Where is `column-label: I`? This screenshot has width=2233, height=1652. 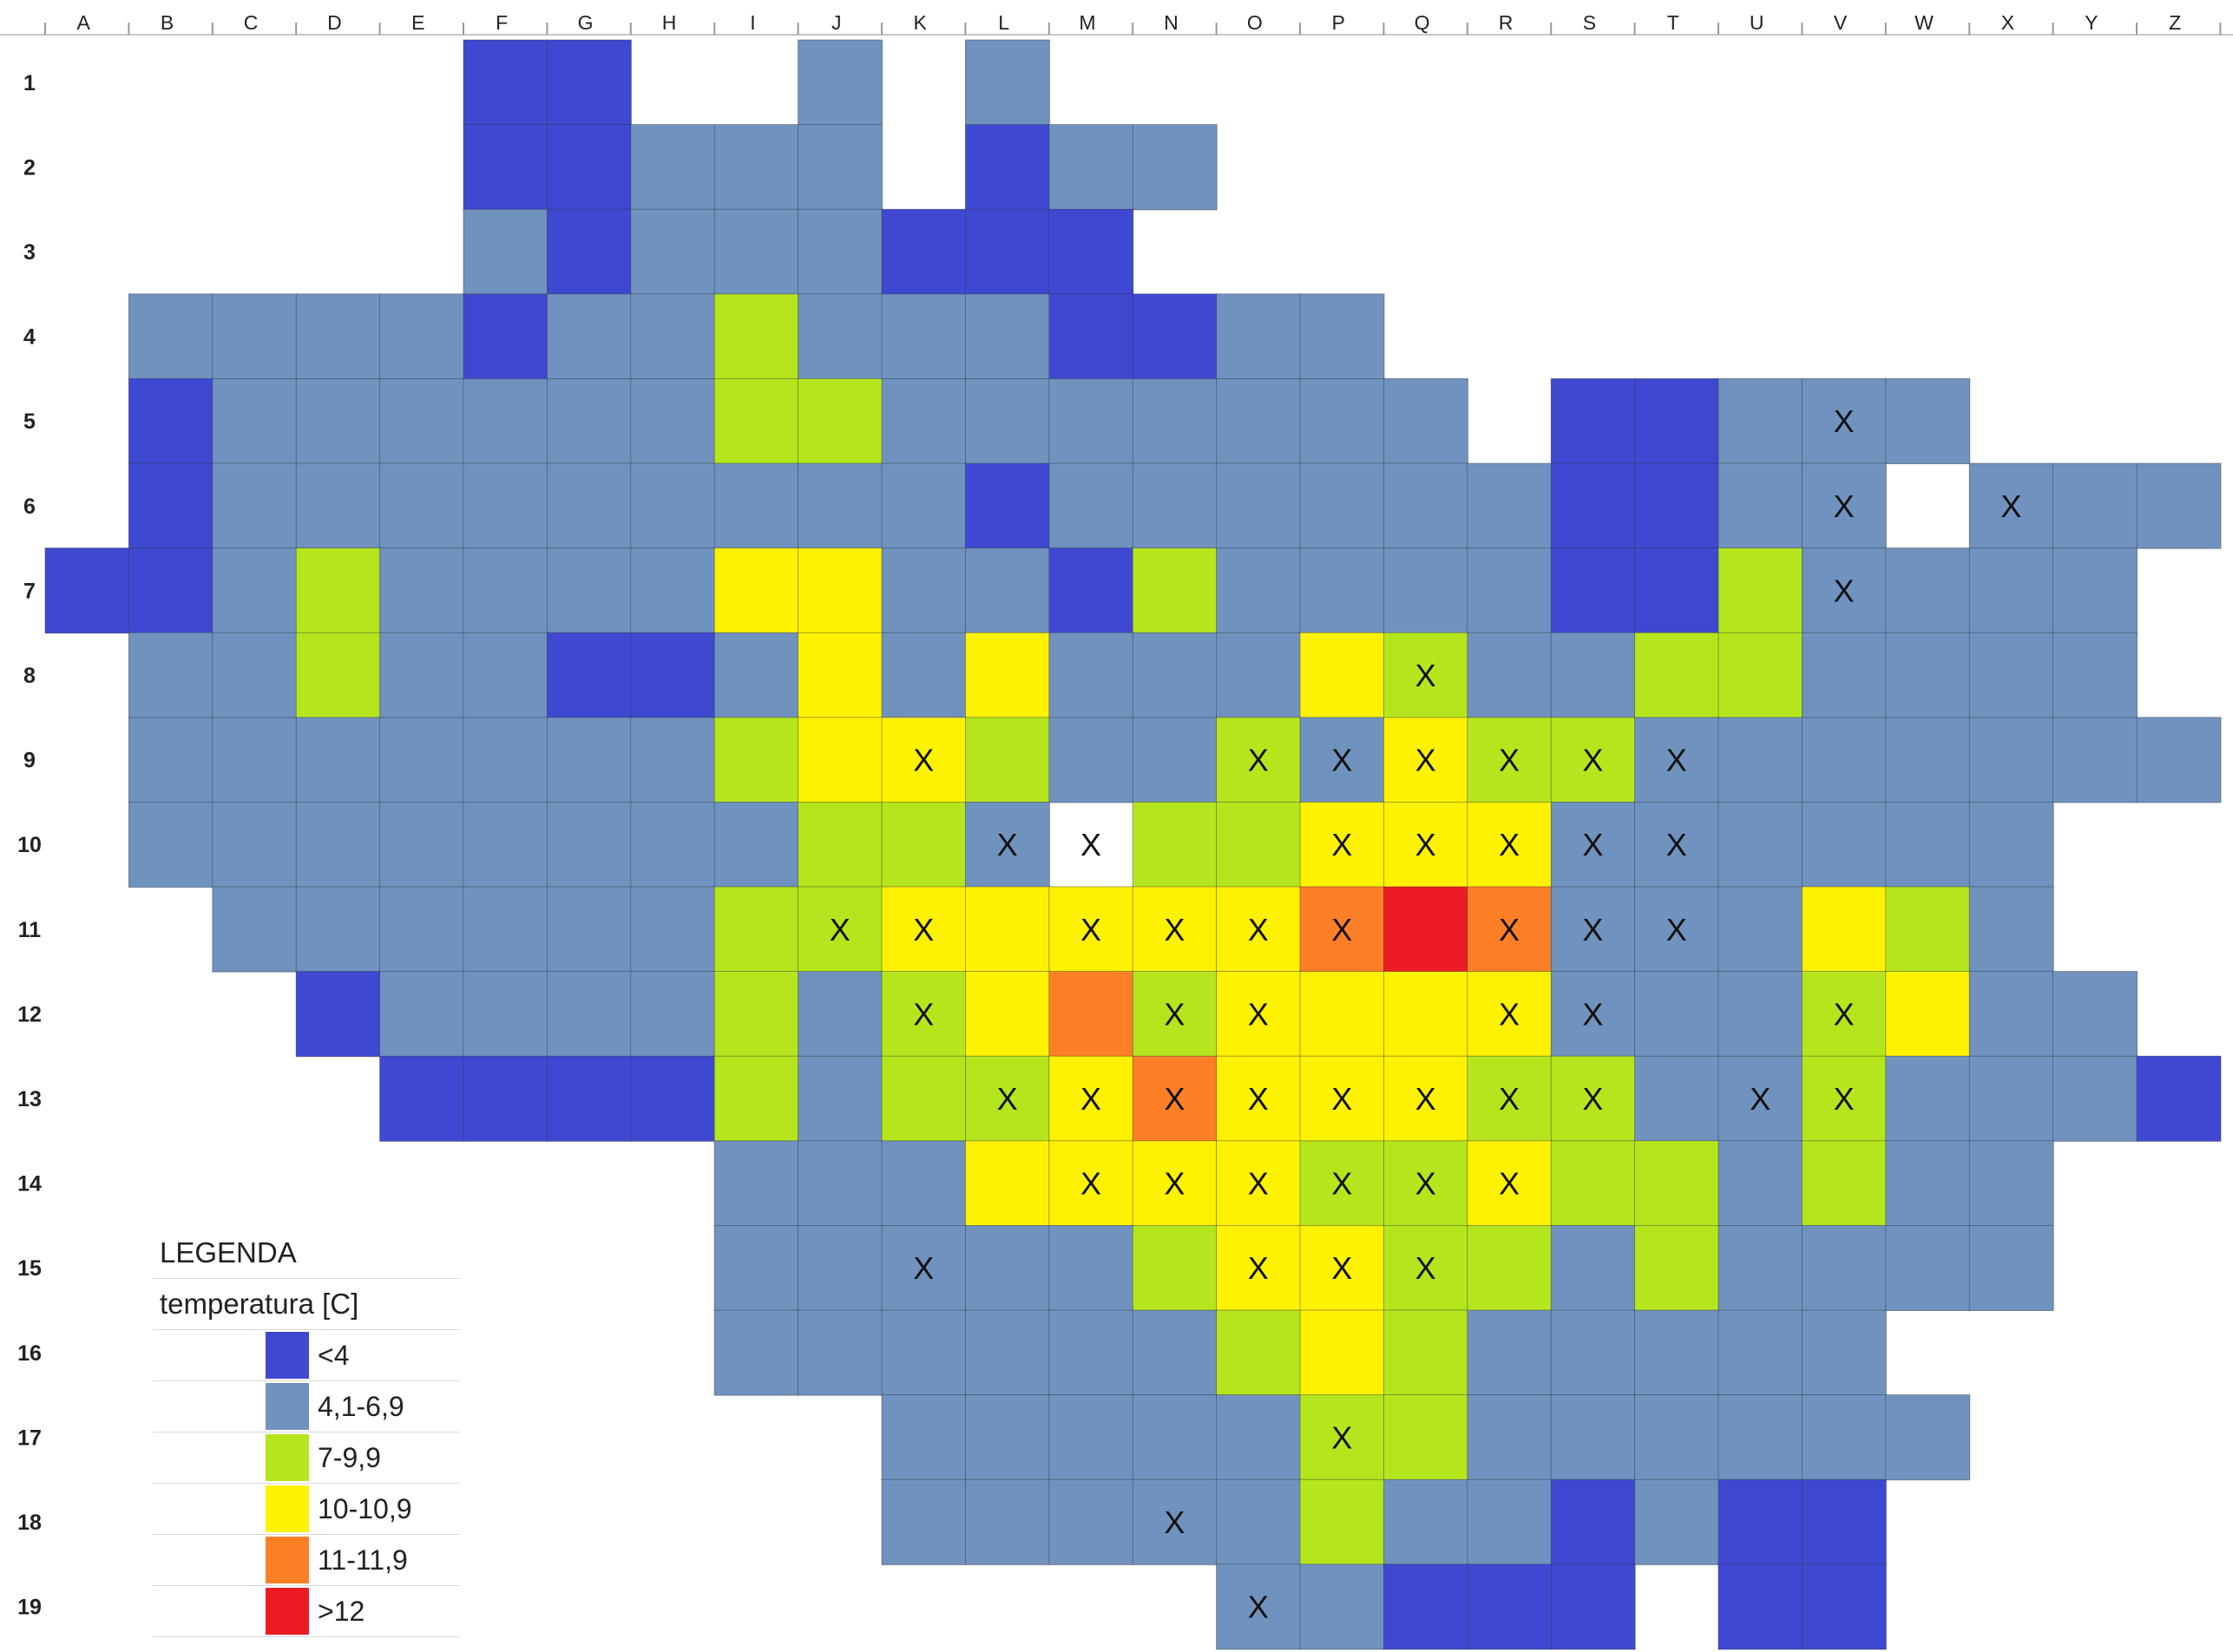
column-label: I is located at coordinates (752, 22).